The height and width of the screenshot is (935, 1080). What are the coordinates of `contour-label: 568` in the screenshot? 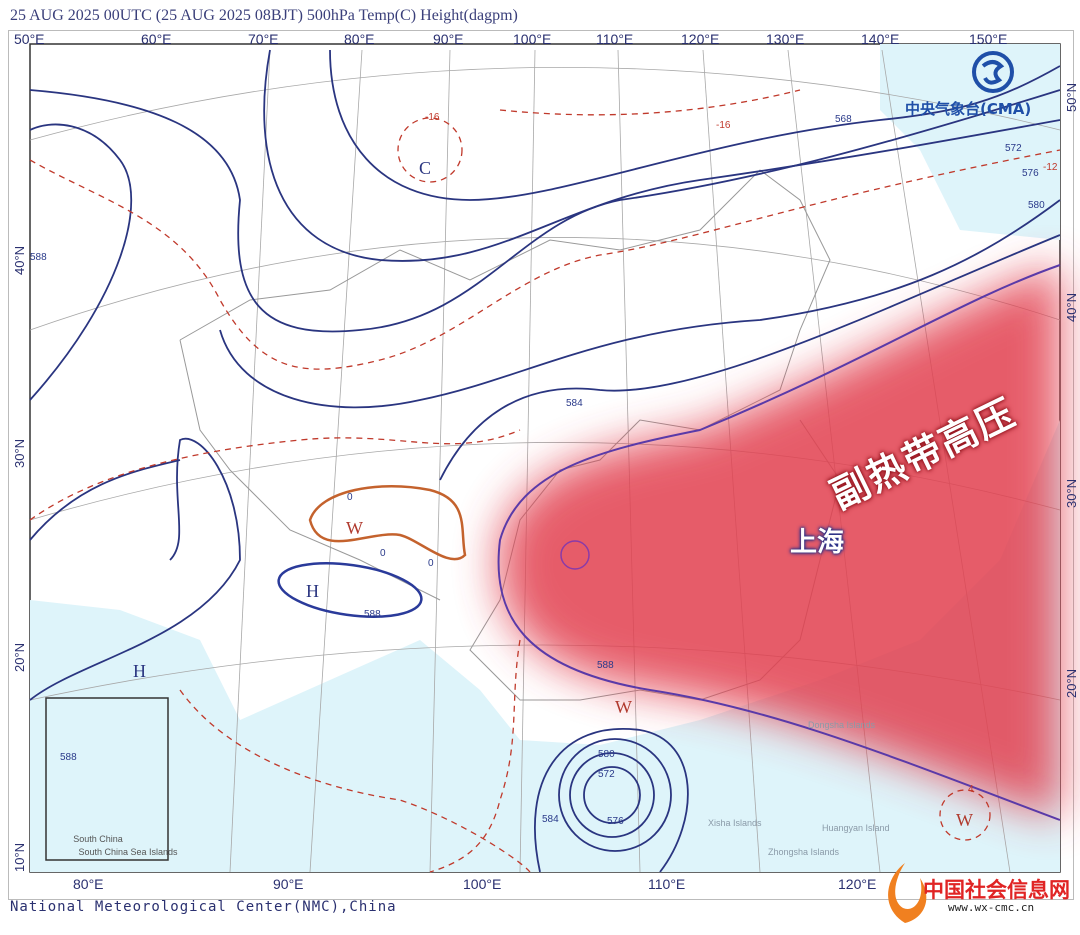 It's located at (843, 119).